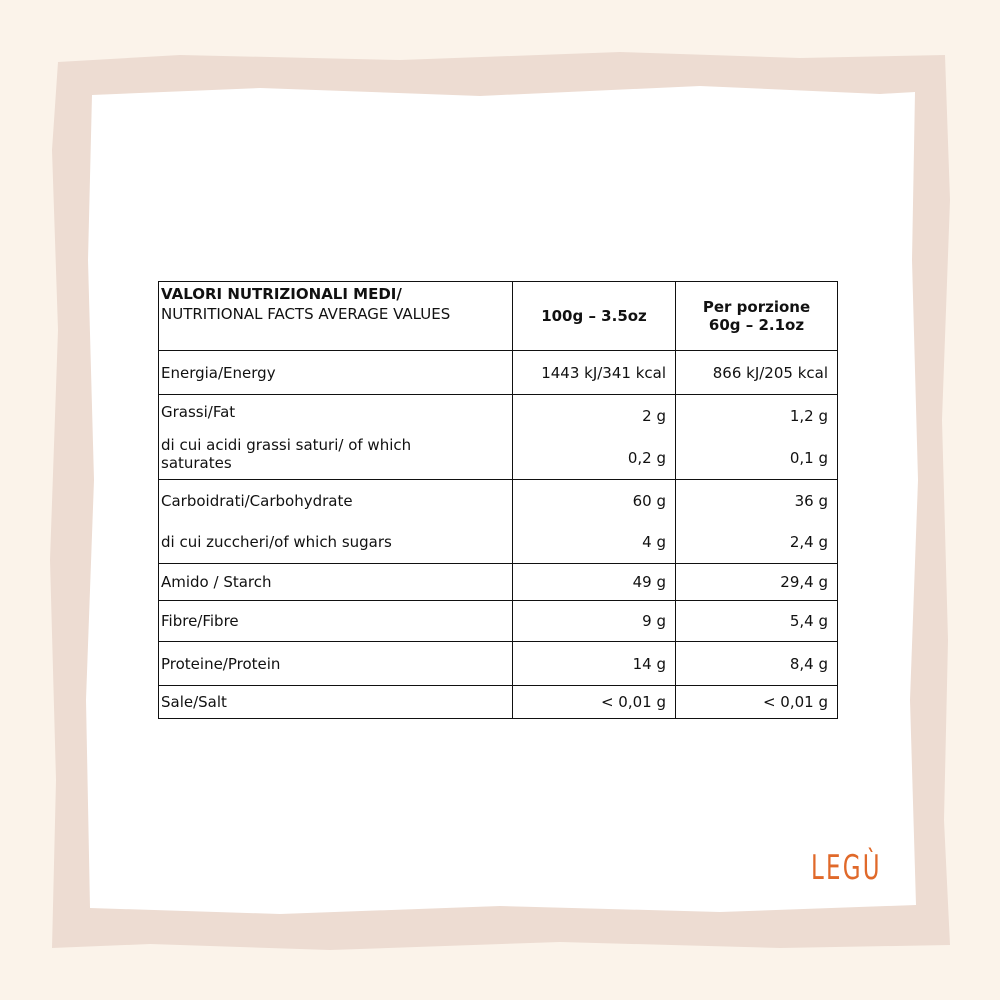 The height and width of the screenshot is (1000, 1000). I want to click on nutrient-label: Carboidrati/Carbohydrate, so click(257, 500).